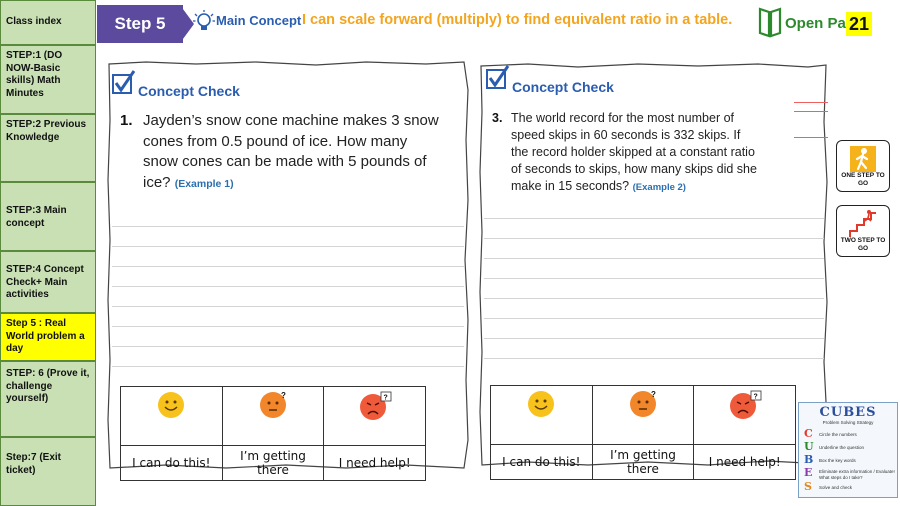 The image size is (900, 506). What do you see at coordinates (291, 120) in the screenshot?
I see `problem-line: Jayden’s snow cone machine makes 3 snow` at bounding box center [291, 120].